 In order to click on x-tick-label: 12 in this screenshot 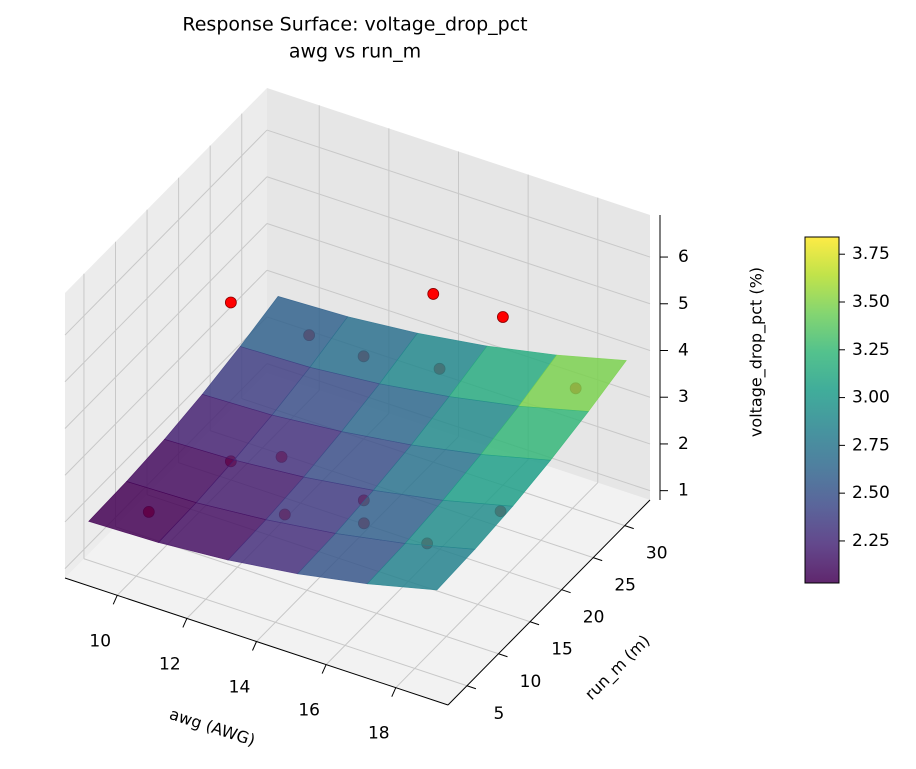, I will do `click(170, 664)`.